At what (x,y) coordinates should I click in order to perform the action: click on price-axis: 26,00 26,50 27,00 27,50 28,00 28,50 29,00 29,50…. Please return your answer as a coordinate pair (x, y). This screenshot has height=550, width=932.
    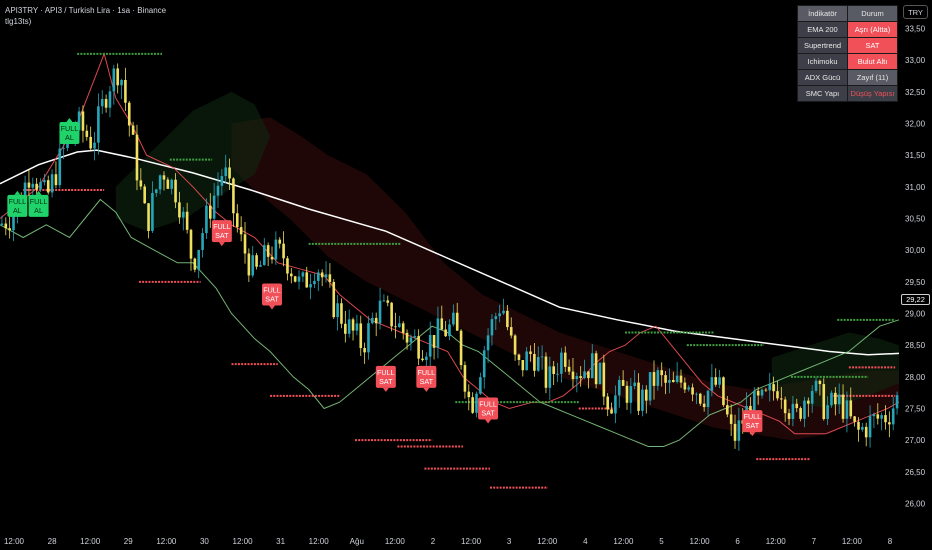
    Looking at the image, I should click on (915, 267).